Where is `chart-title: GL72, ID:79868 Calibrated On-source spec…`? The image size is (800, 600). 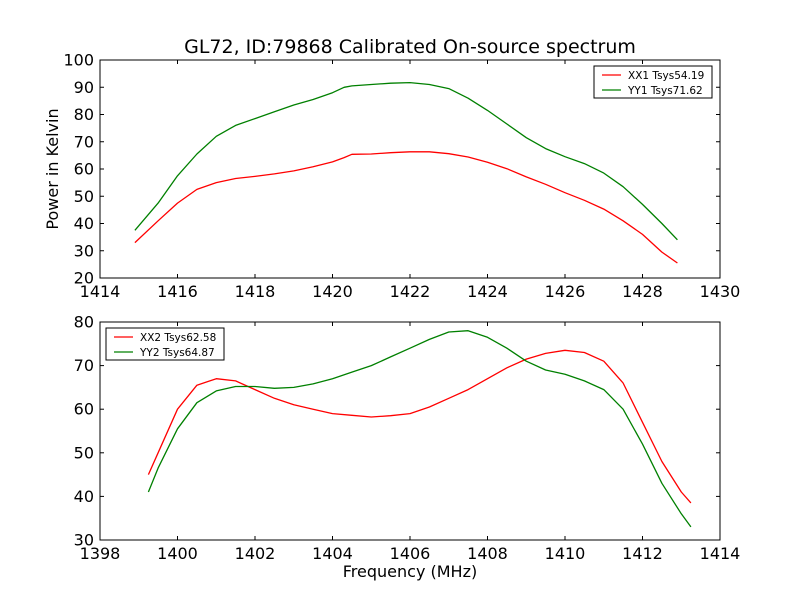
chart-title: GL72, ID:79868 Calibrated On-source spec… is located at coordinates (410, 47).